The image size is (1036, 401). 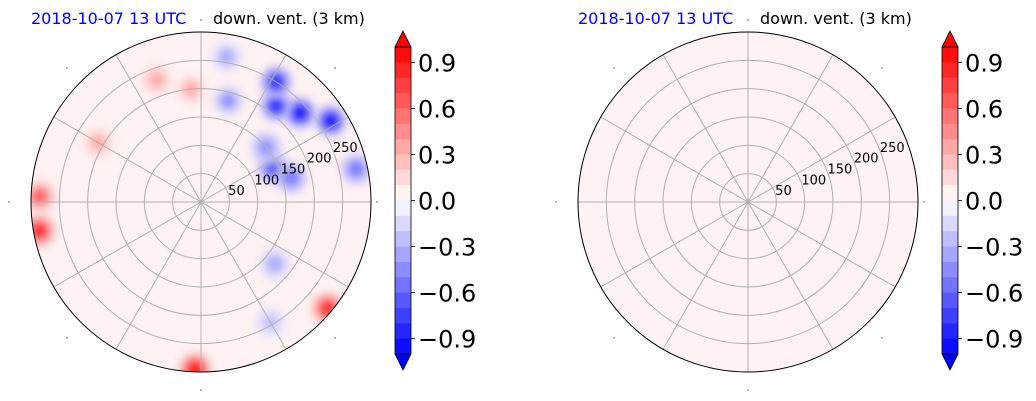 What do you see at coordinates (447, 340) in the screenshot?
I see `left-cb-tick-6: −0.9` at bounding box center [447, 340].